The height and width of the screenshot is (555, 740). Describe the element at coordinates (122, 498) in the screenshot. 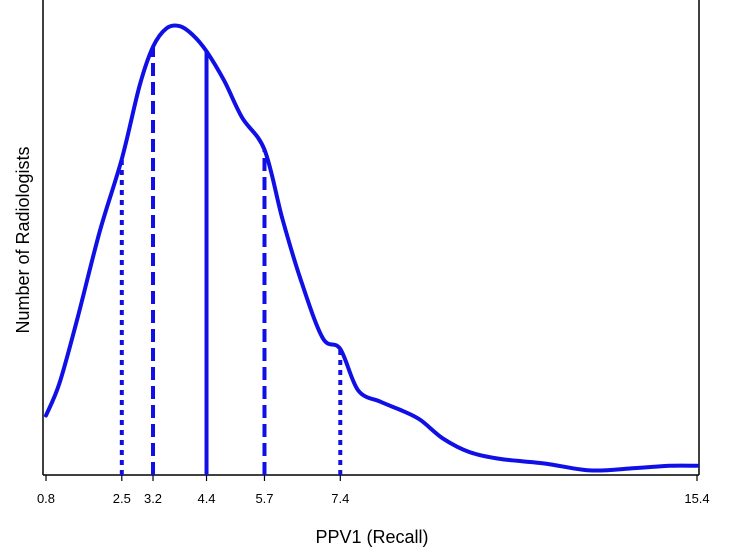

I see `x-tick-label: 2.5` at that location.